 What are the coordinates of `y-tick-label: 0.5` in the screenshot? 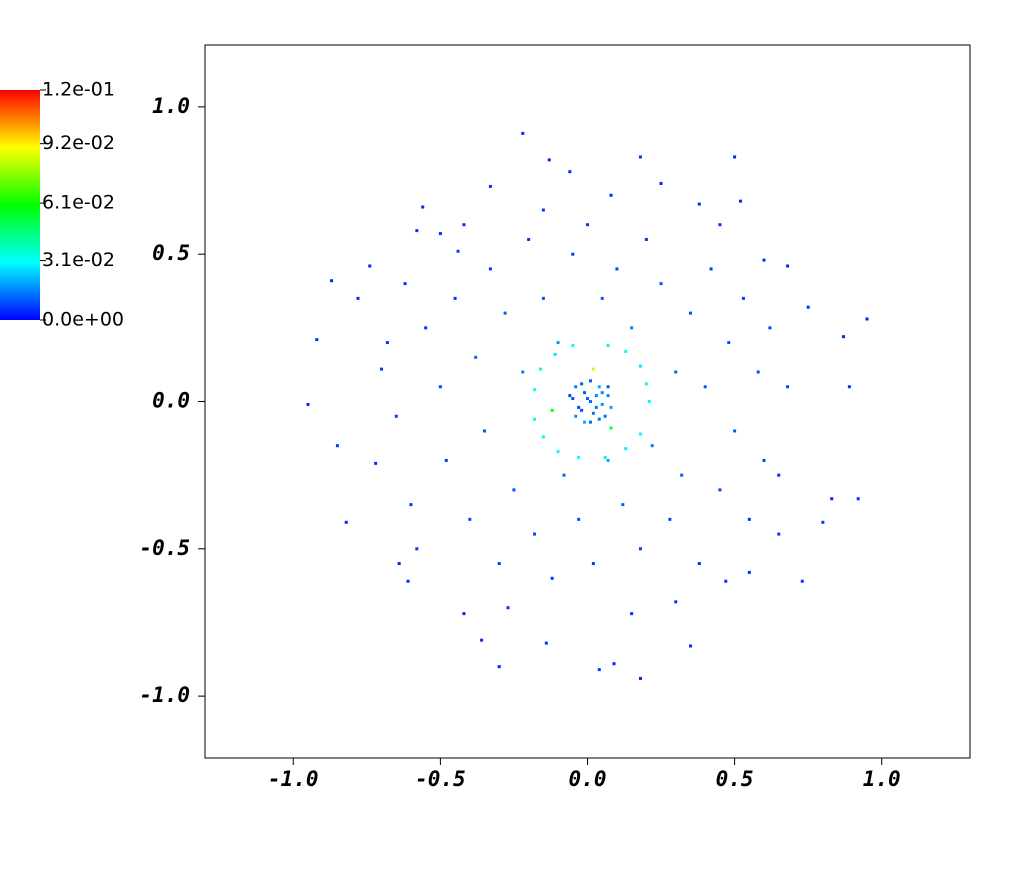 It's located at (171, 253).